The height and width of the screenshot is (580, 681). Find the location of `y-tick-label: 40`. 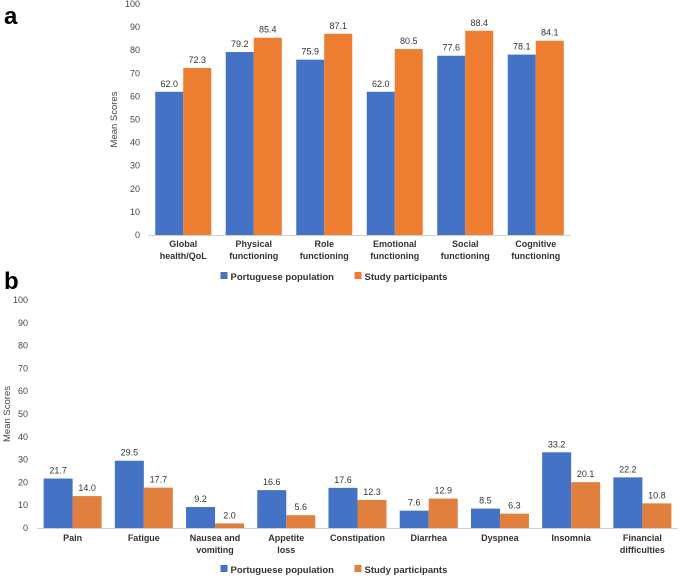

y-tick-label: 40 is located at coordinates (135, 143).